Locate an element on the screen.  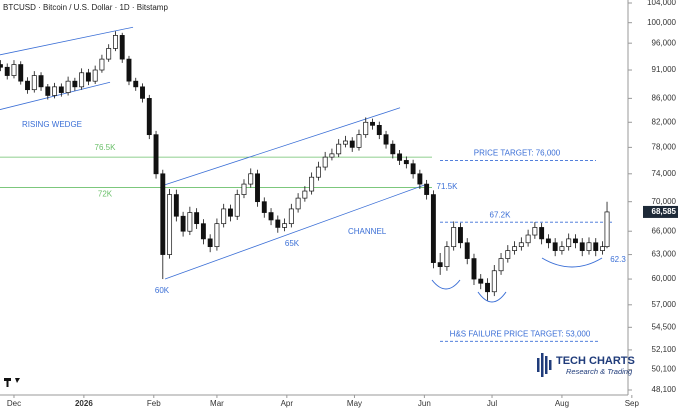
y-tick-label: 66,000 is located at coordinates (664, 230).